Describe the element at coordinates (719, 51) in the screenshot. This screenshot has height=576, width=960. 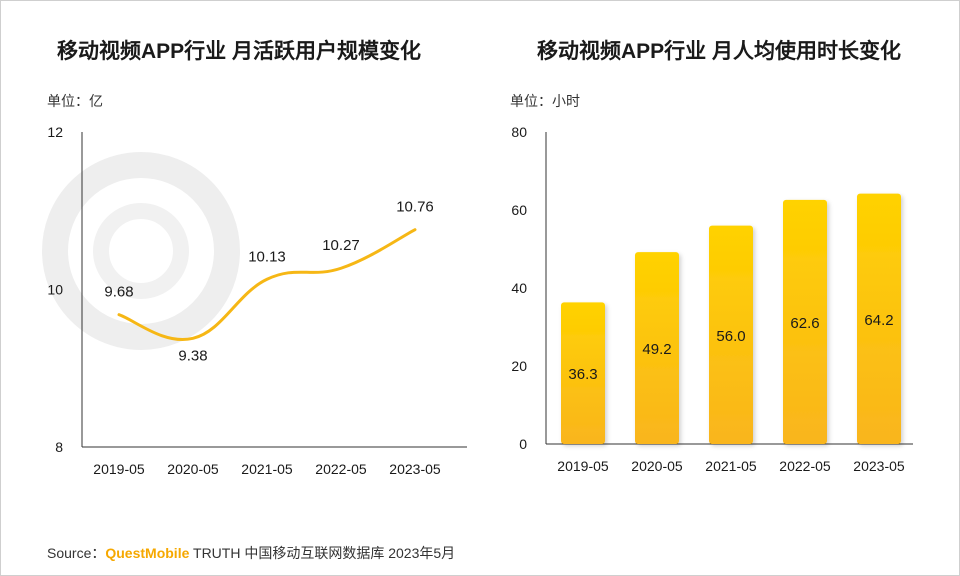
I see `bar-chart-title: 移动视频APP行业 月人均使用时长变化` at that location.